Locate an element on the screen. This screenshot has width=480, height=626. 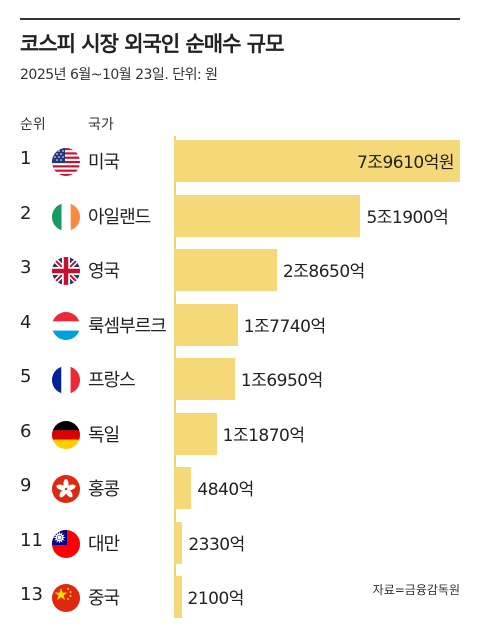
value-label: 5조1900억 is located at coordinates (407, 217).